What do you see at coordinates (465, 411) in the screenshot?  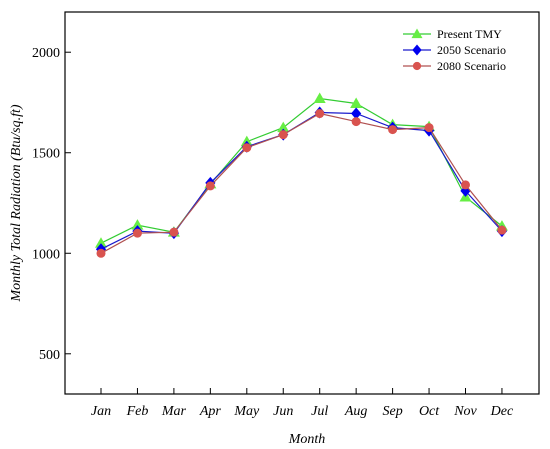 I see `x-tick-label: Nov` at bounding box center [465, 411].